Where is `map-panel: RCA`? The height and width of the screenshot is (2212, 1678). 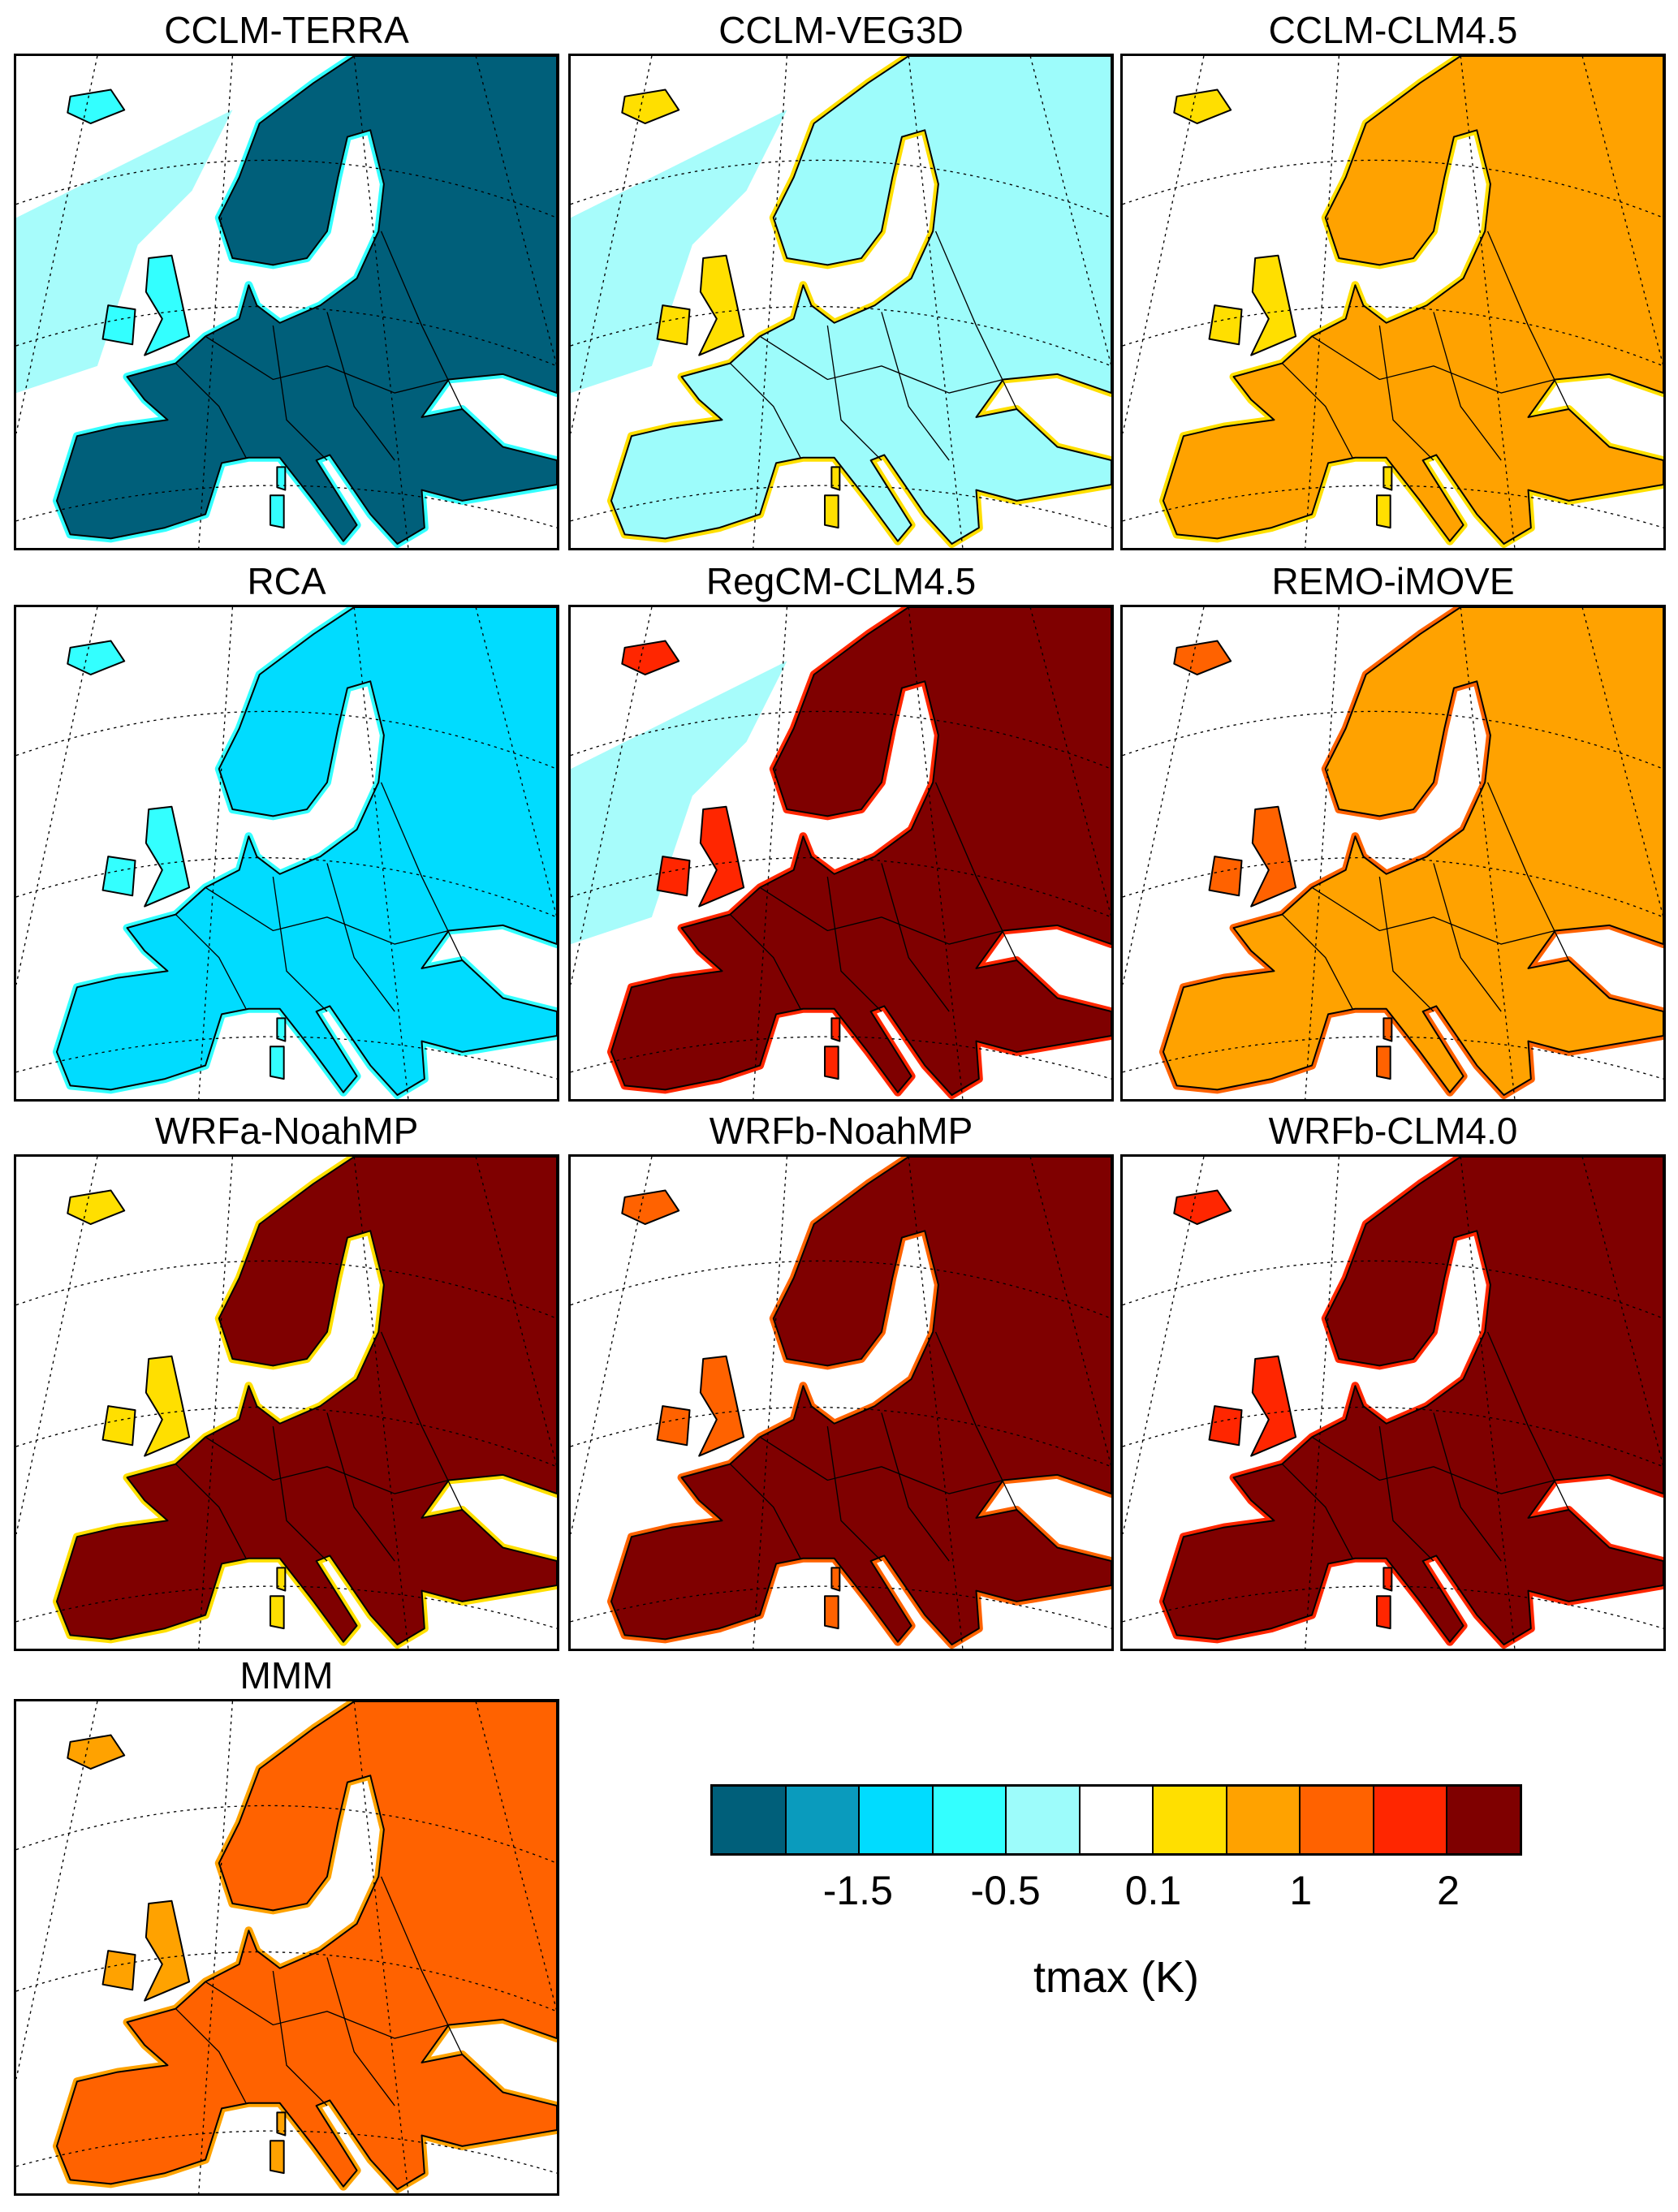
map-panel: RCA is located at coordinates (286, 831).